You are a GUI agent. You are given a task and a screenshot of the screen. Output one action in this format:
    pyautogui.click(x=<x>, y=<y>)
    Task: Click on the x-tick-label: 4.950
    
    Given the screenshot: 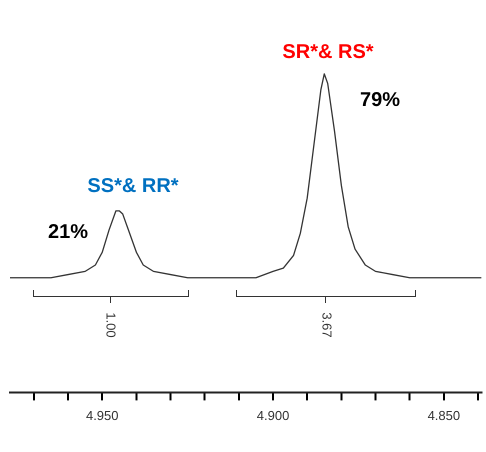 What is the action you would take?
    pyautogui.click(x=102, y=415)
    